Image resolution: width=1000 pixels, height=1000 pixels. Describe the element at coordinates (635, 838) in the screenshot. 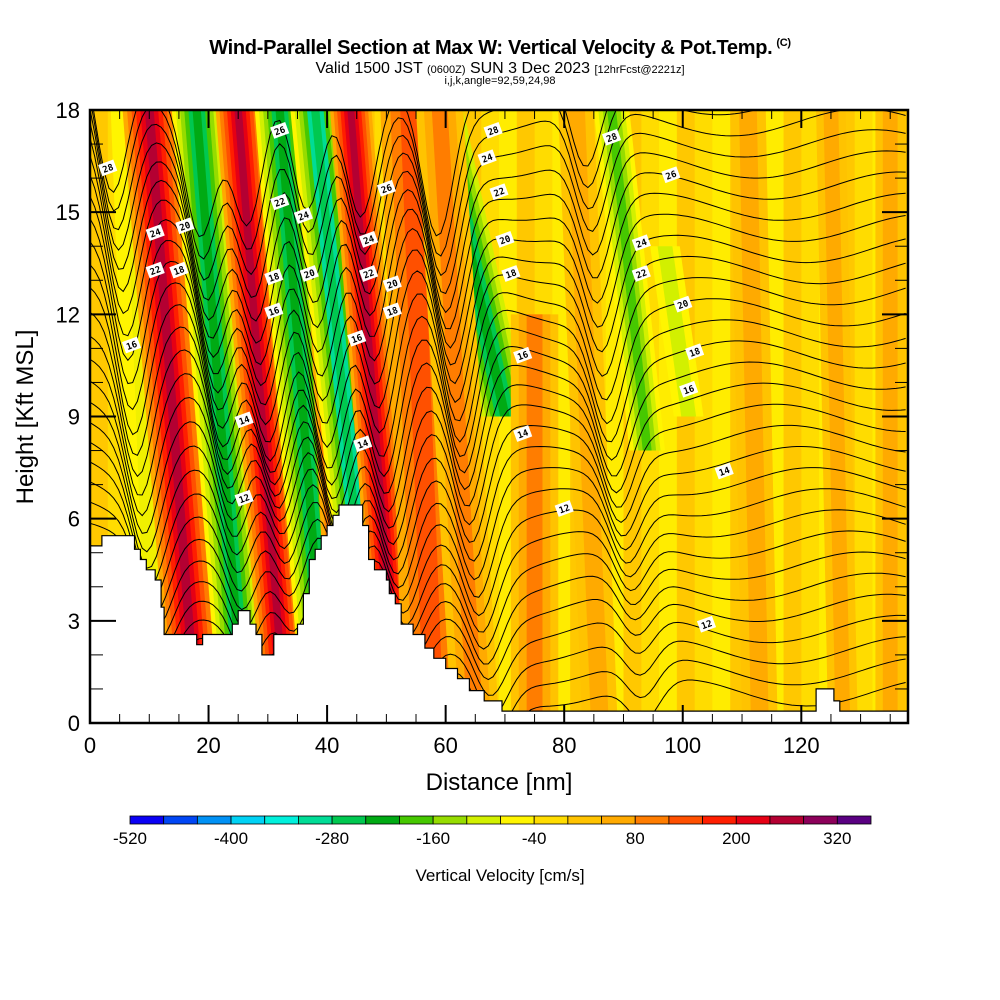

I see `colorbar-label: 80` at that location.